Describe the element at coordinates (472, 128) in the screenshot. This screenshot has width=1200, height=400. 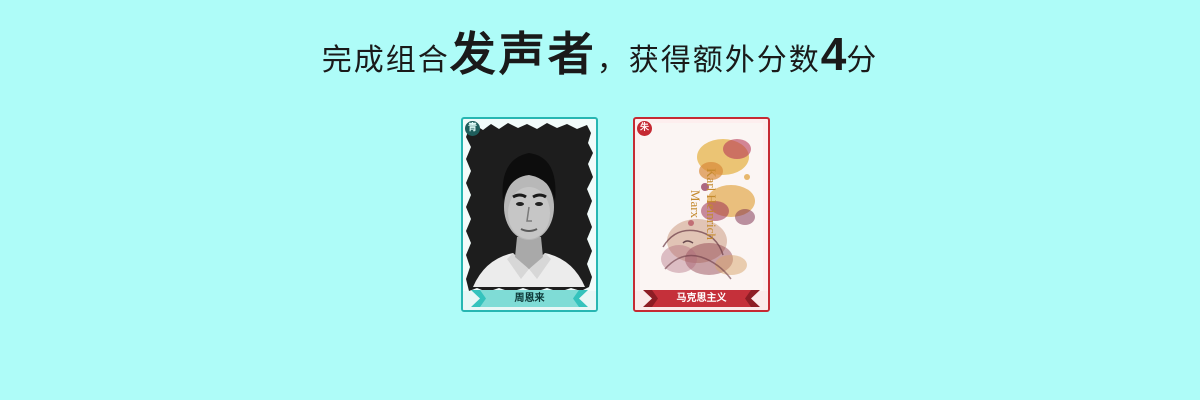
I see `card-badge-icon: 青` at that location.